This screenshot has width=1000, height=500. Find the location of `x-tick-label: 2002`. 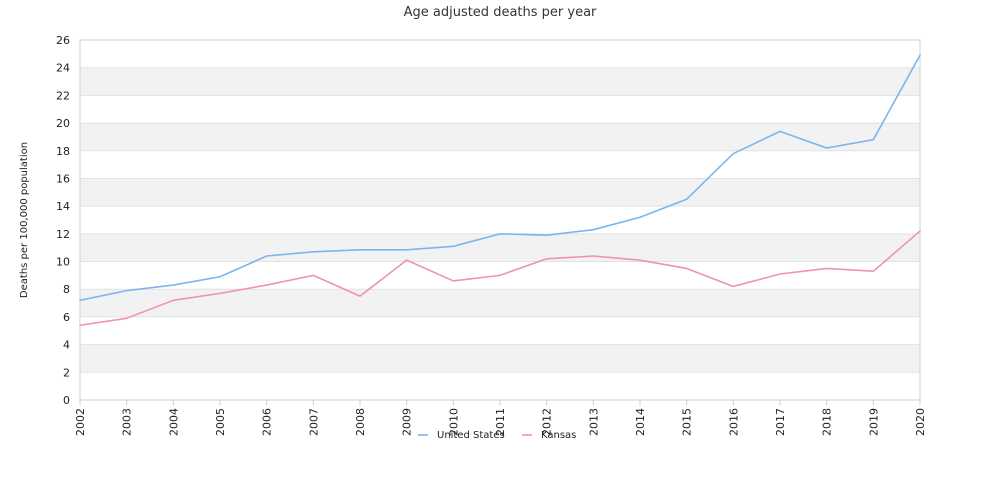

x-tick-label: 2002 is located at coordinates (80, 422).